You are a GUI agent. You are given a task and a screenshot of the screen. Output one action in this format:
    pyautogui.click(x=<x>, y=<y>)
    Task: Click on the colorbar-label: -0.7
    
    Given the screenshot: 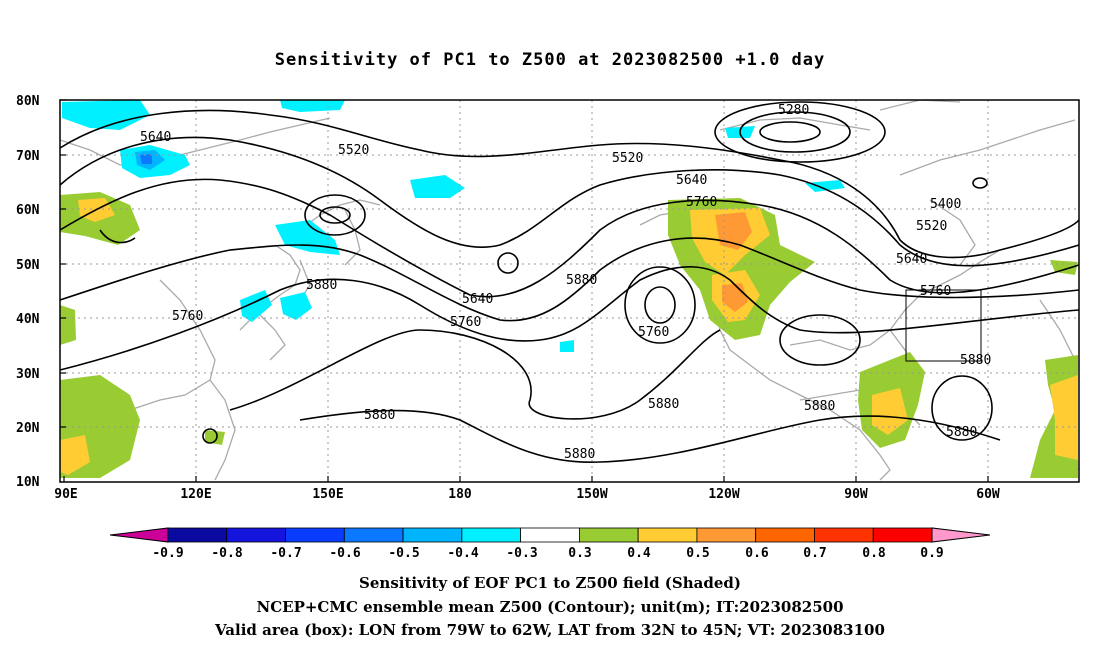 What is the action you would take?
    pyautogui.click(x=285, y=553)
    